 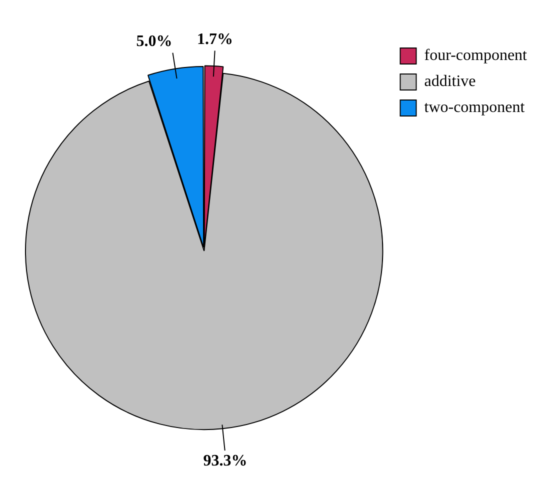 I want to click on legend-label: additive, so click(x=450, y=81).